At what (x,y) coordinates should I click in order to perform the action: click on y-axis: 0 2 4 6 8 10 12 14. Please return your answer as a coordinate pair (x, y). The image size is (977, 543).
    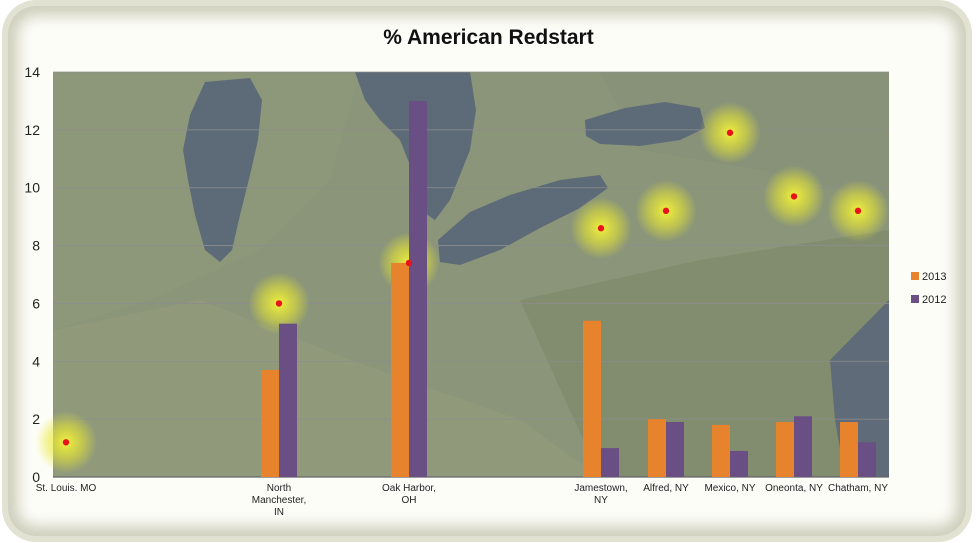
    Looking at the image, I should click on (32, 274).